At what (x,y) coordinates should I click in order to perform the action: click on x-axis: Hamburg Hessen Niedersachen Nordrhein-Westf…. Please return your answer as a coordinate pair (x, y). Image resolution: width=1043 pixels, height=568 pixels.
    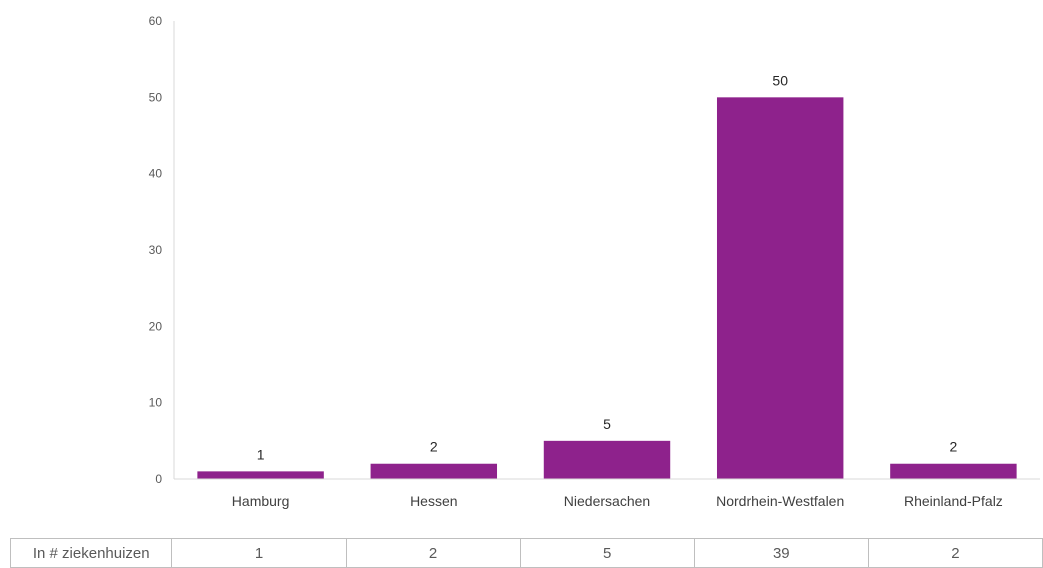
    Looking at the image, I should click on (607, 493).